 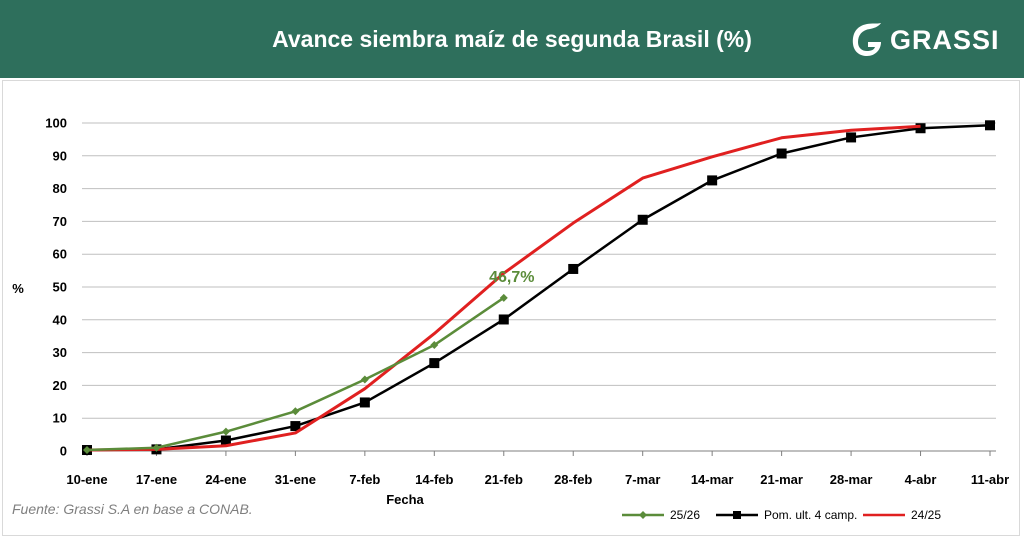 I want to click on y-tick-label: 100, so click(x=56, y=123).